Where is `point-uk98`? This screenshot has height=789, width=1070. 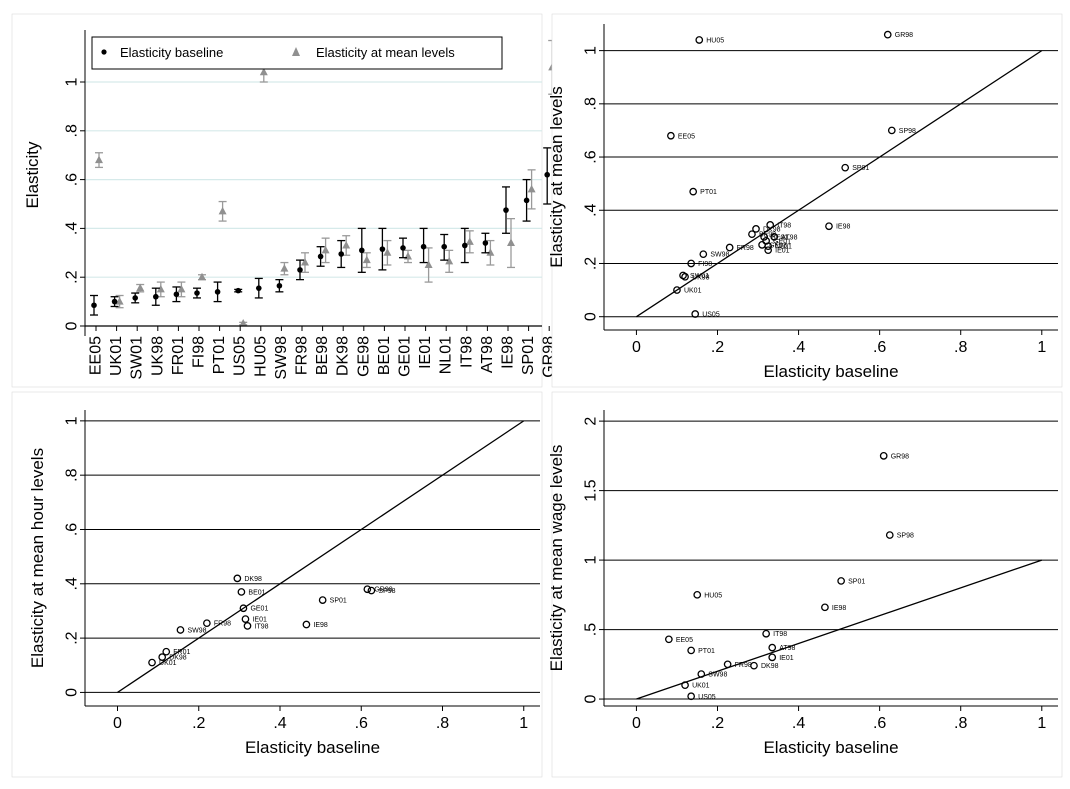 point-uk98 is located at coordinates (685, 276).